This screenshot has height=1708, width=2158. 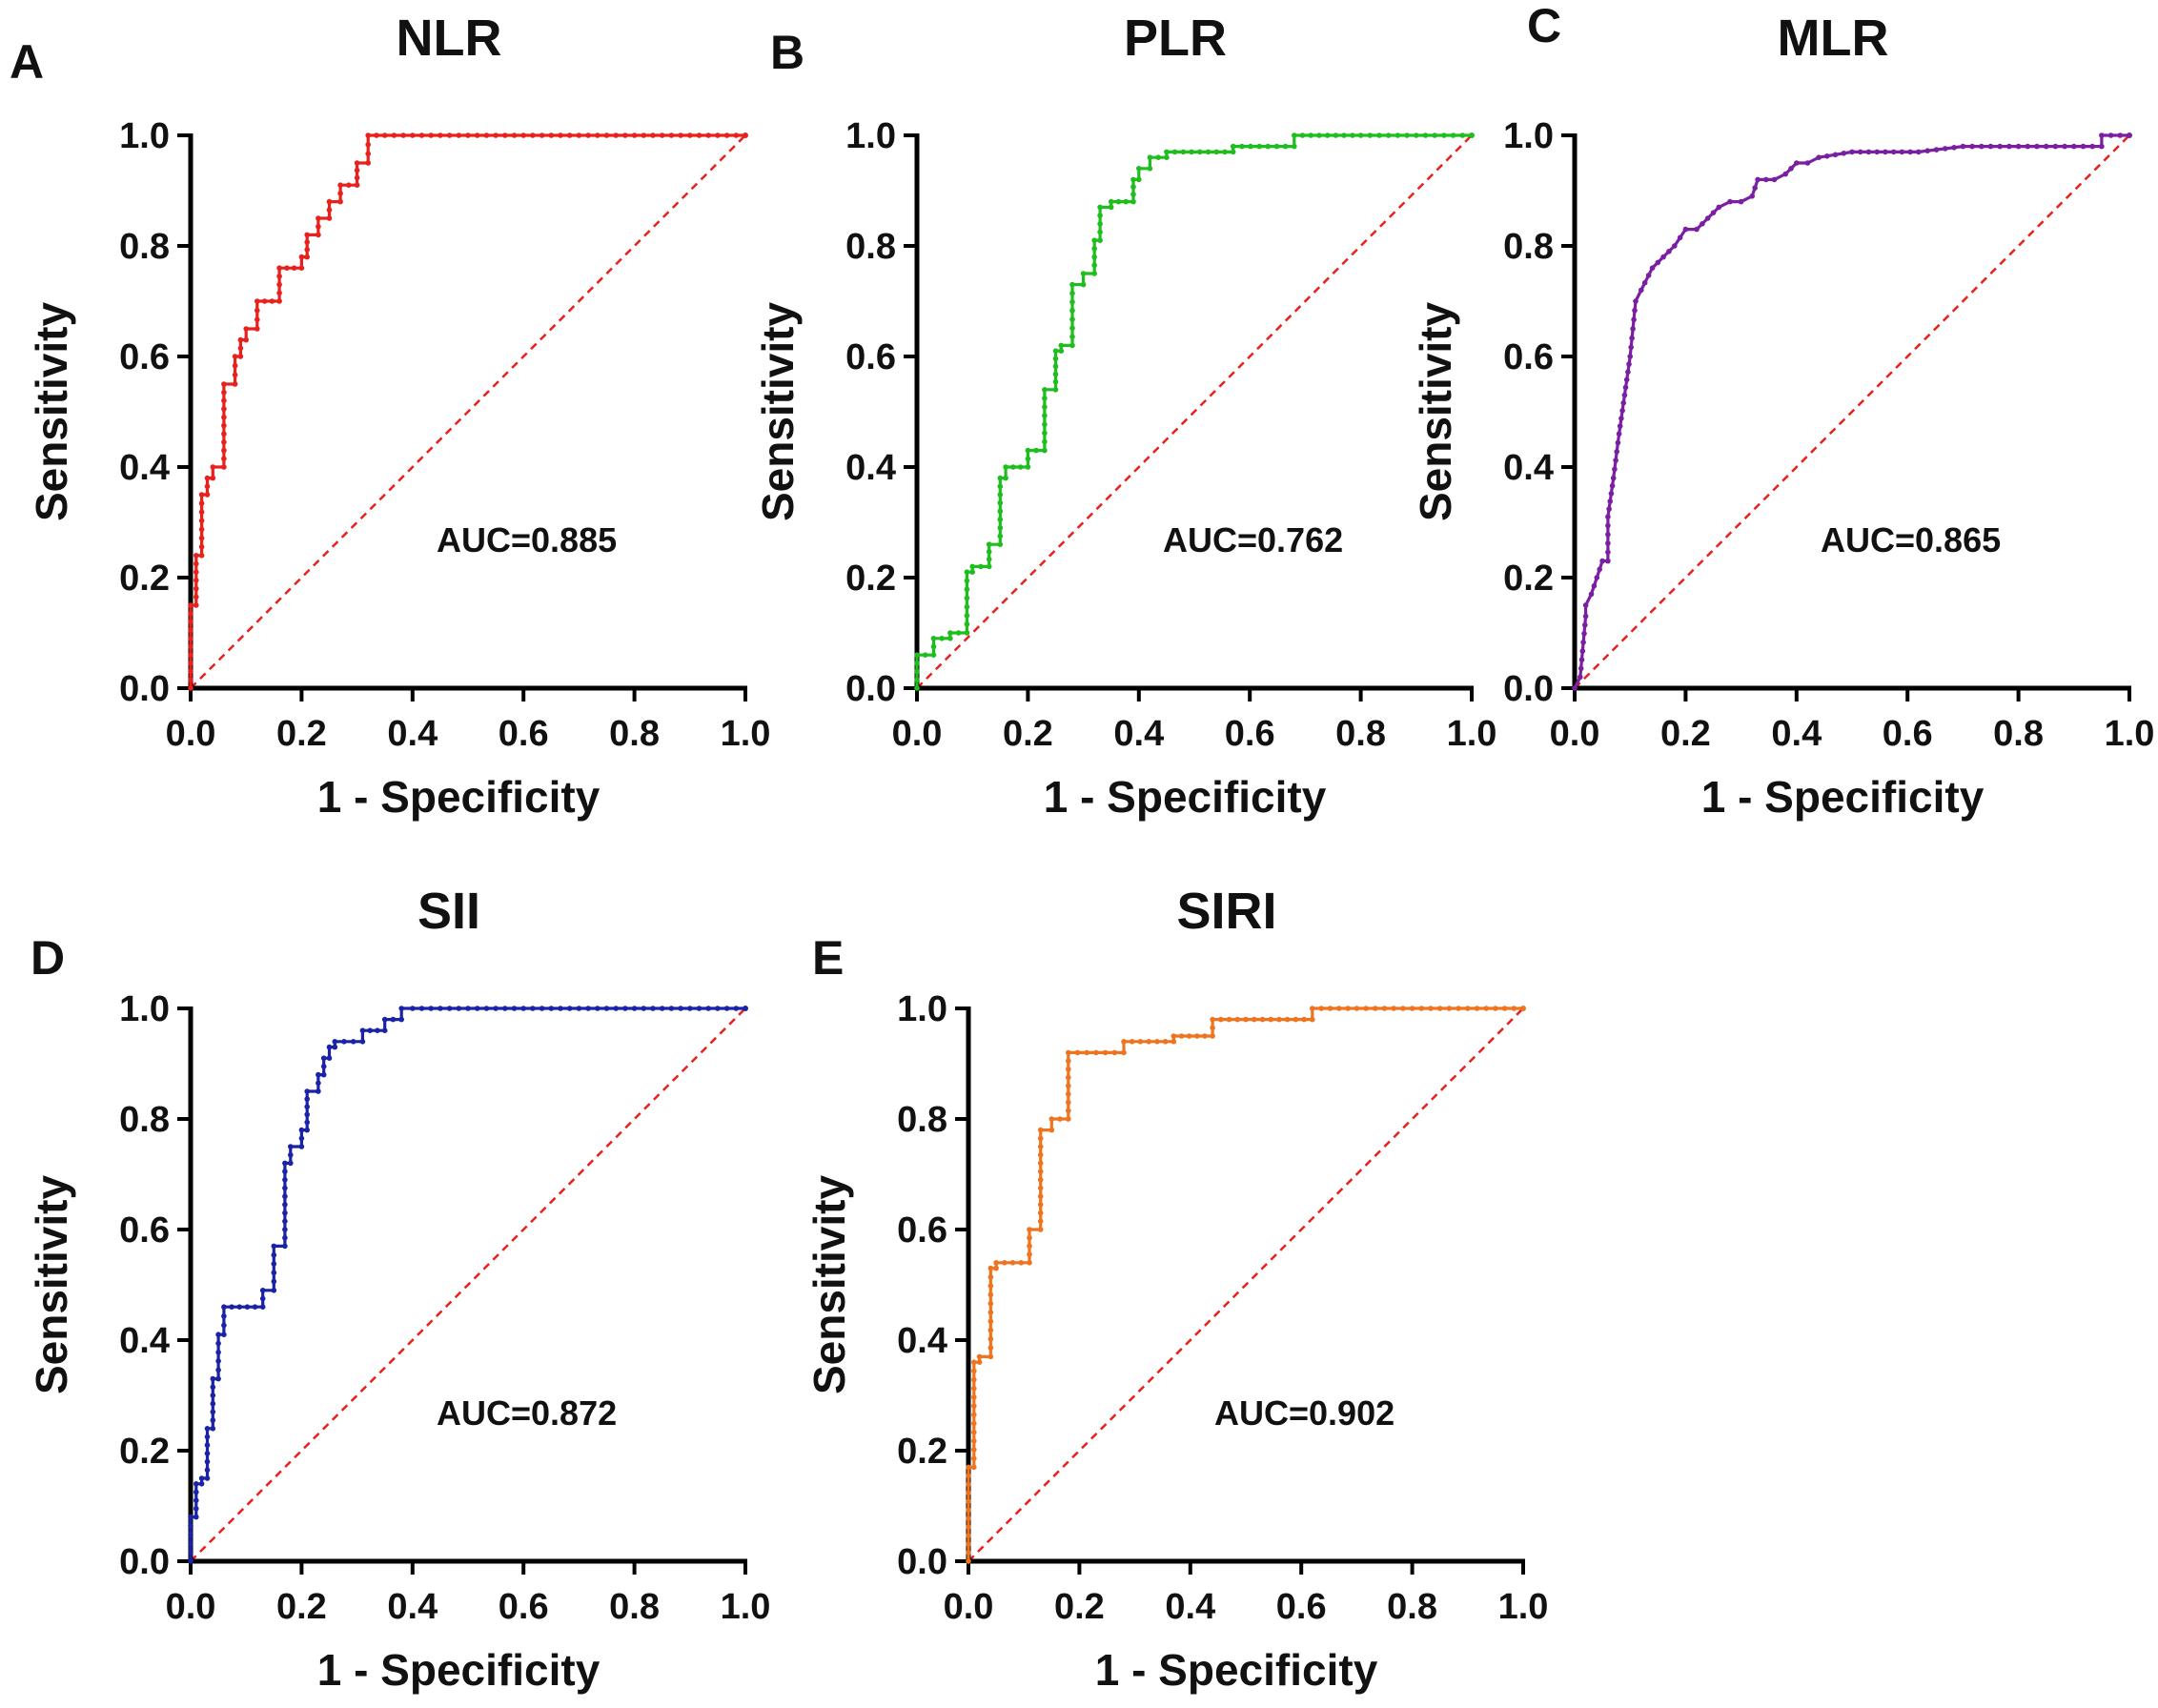 What do you see at coordinates (1190, 1607) in the screenshot?
I see `x-tick-label: 0.4` at bounding box center [1190, 1607].